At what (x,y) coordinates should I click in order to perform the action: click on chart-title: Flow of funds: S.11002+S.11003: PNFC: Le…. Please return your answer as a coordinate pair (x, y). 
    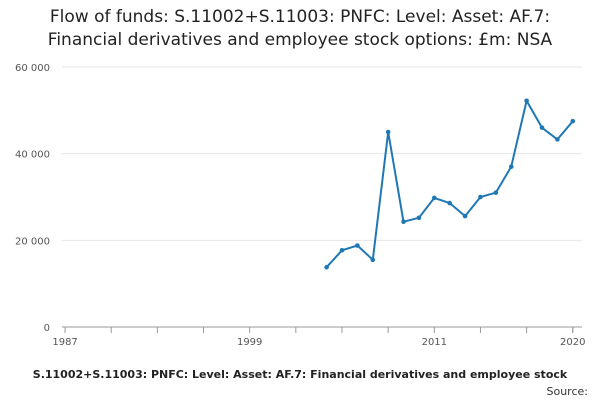
    Looking at the image, I should click on (300, 29).